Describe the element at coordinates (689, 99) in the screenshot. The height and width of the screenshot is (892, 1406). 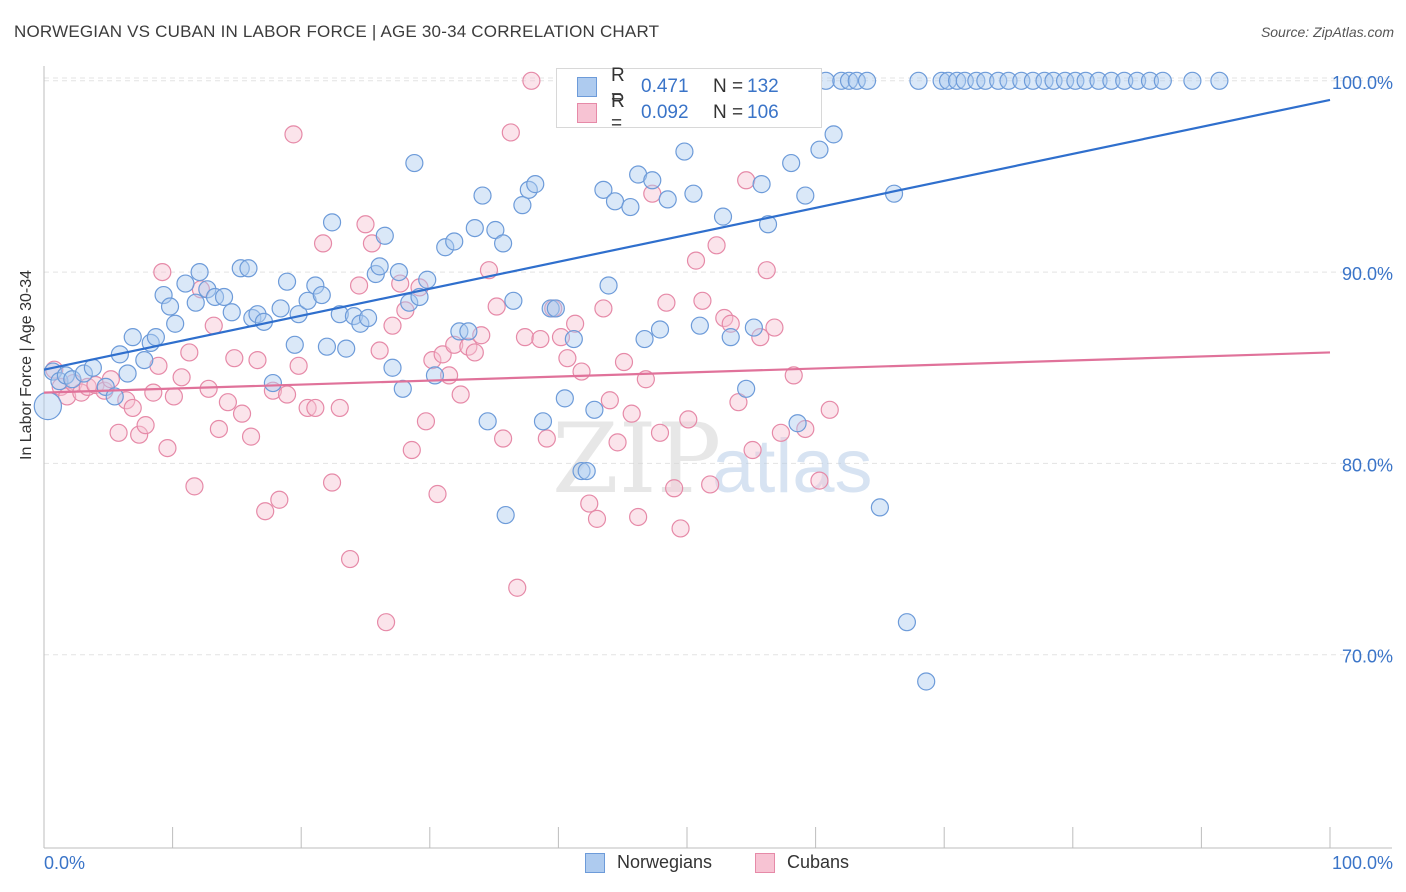
I see `stats-legend: R = 0.471 N = 132 R = 0.092 N = 106` at that location.